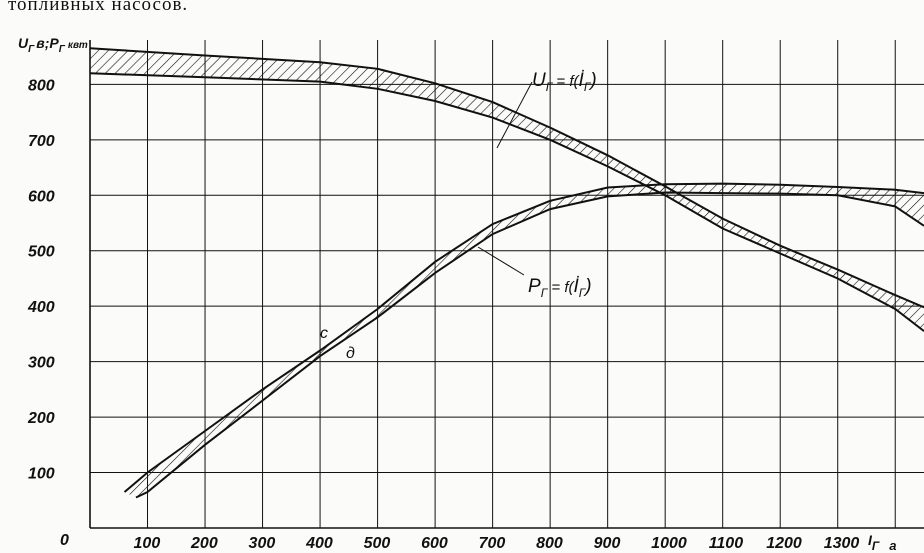 This screenshot has height=553, width=924. Describe the element at coordinates (588, 87) in the screenshot. I see `label-u-bsub: Г` at that location.